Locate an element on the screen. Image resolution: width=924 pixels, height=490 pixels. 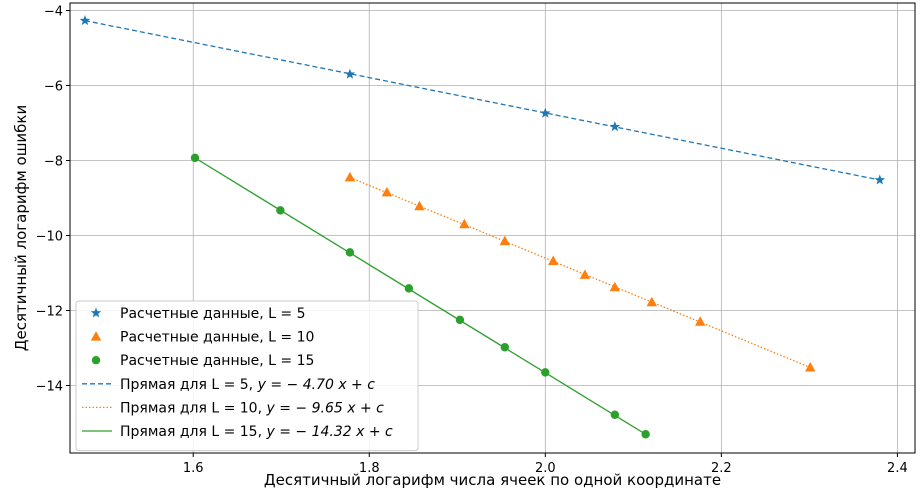
legend-label-name: Расчетные данные, L = 5 is located at coordinates (213, 314).